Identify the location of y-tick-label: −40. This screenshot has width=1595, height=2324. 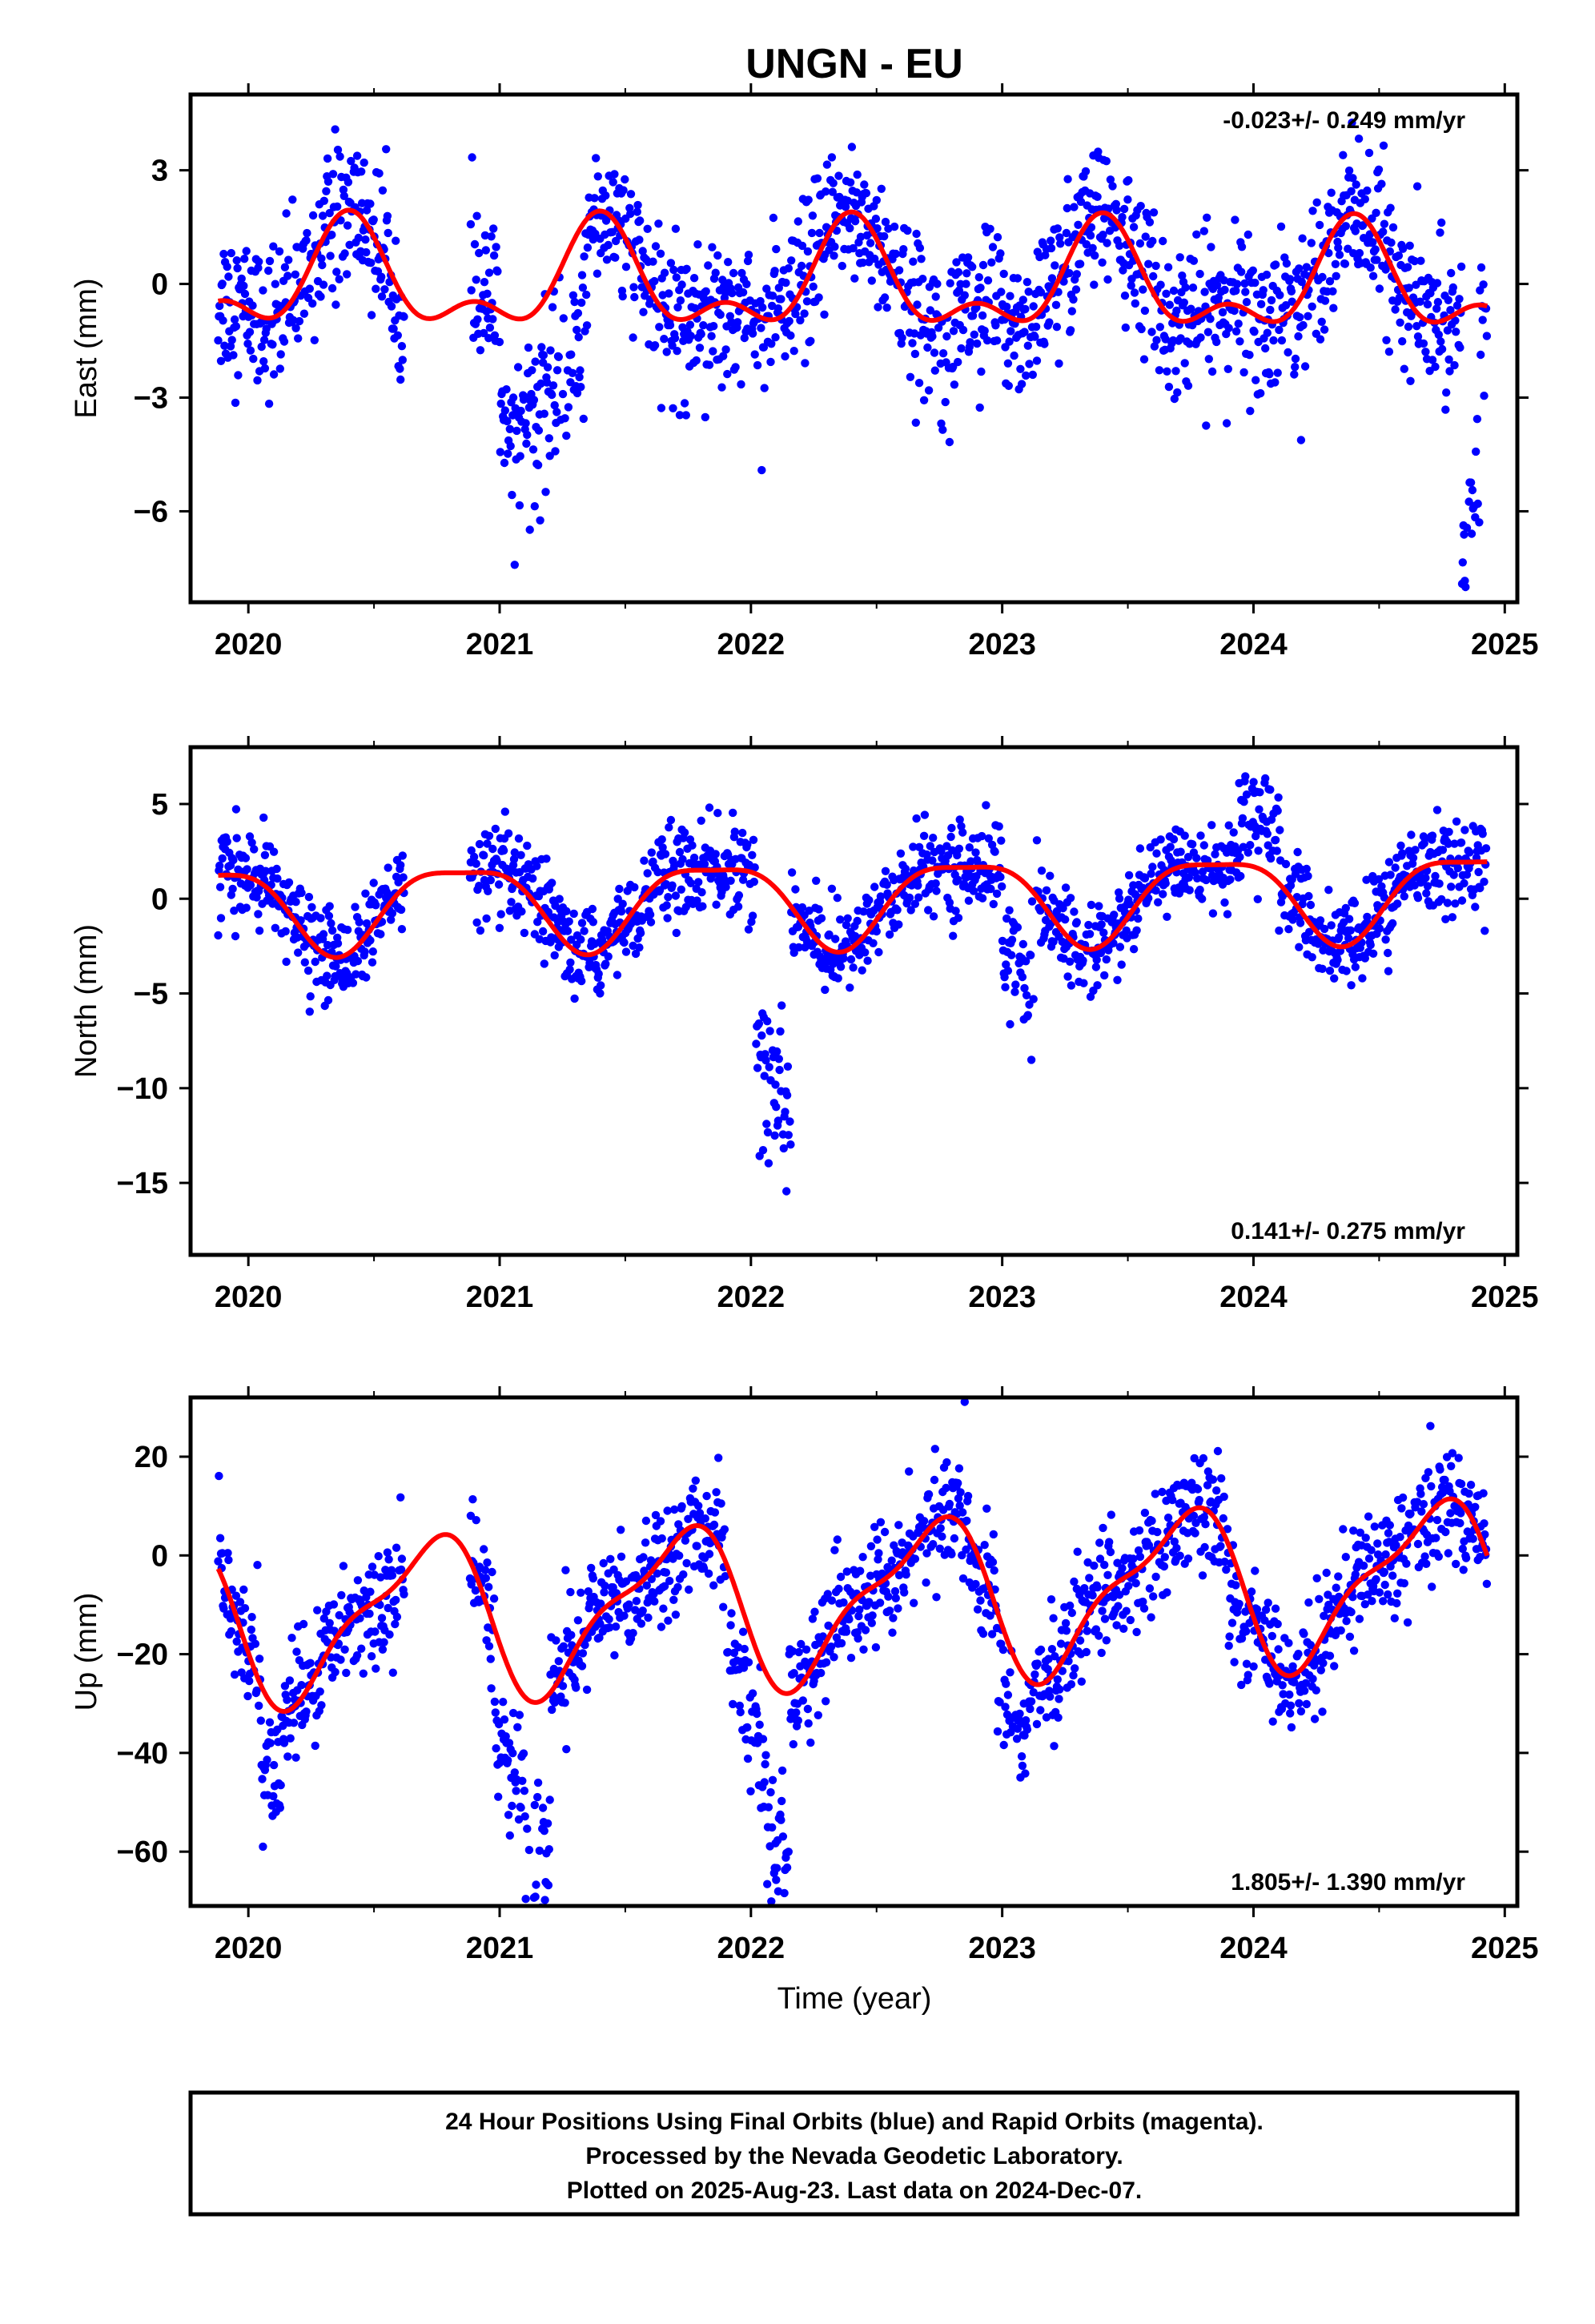
(142, 1754).